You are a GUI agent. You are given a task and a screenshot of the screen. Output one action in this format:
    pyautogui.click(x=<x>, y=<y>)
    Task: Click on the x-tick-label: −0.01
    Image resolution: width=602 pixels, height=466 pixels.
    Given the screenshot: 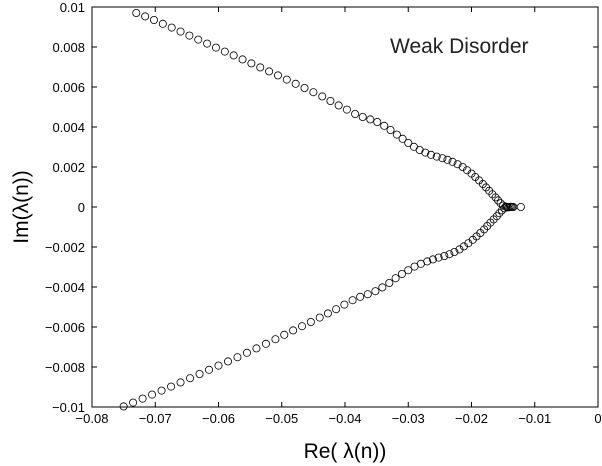 What is the action you would take?
    pyautogui.click(x=534, y=418)
    